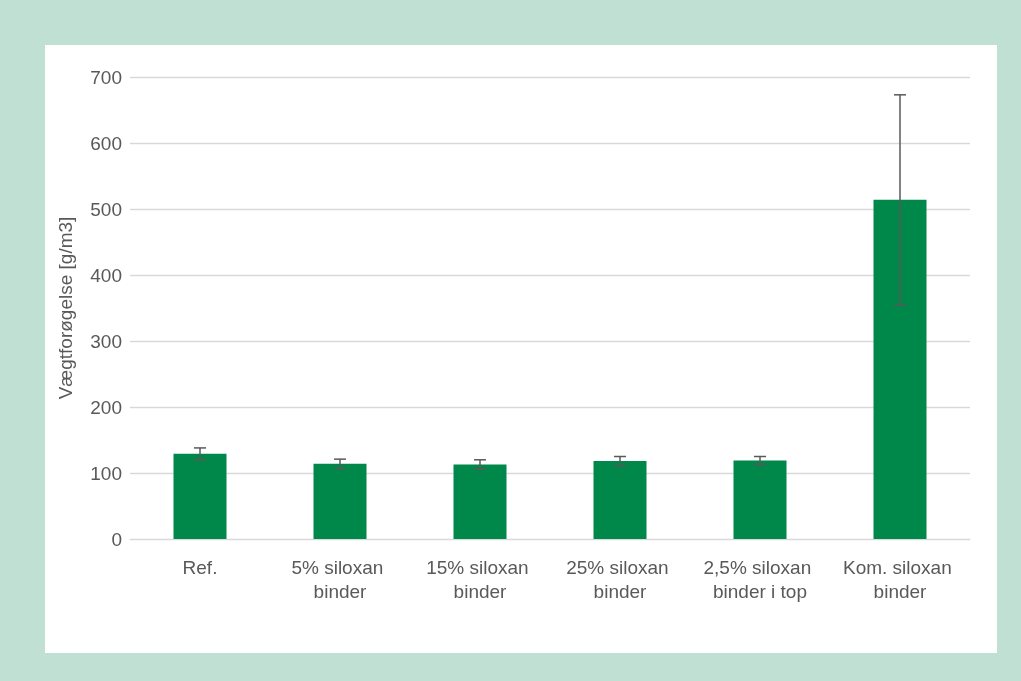 This screenshot has height=681, width=1021. I want to click on y-tick-label: 200, so click(106, 407).